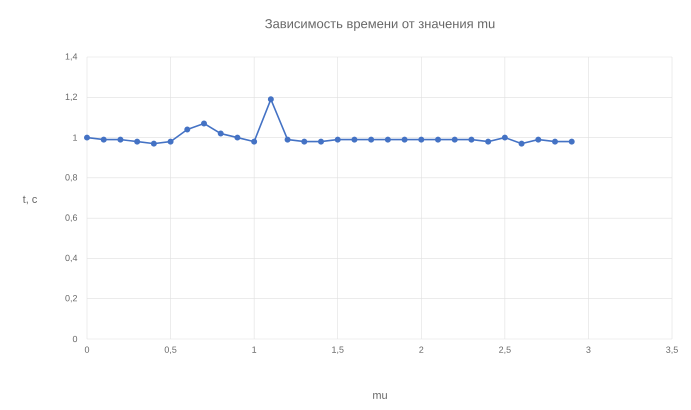 The image size is (691, 410). Describe the element at coordinates (87, 349) in the screenshot. I see `x-tick-label: 0` at that location.